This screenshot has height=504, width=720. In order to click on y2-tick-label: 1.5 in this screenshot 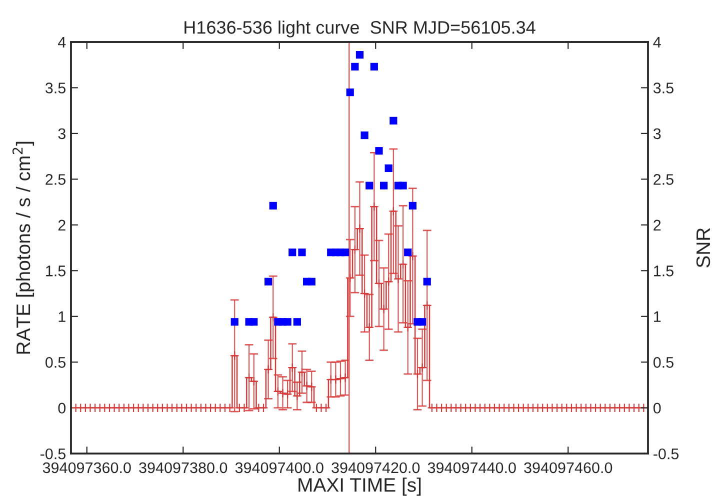, I will do `click(664, 271)`.